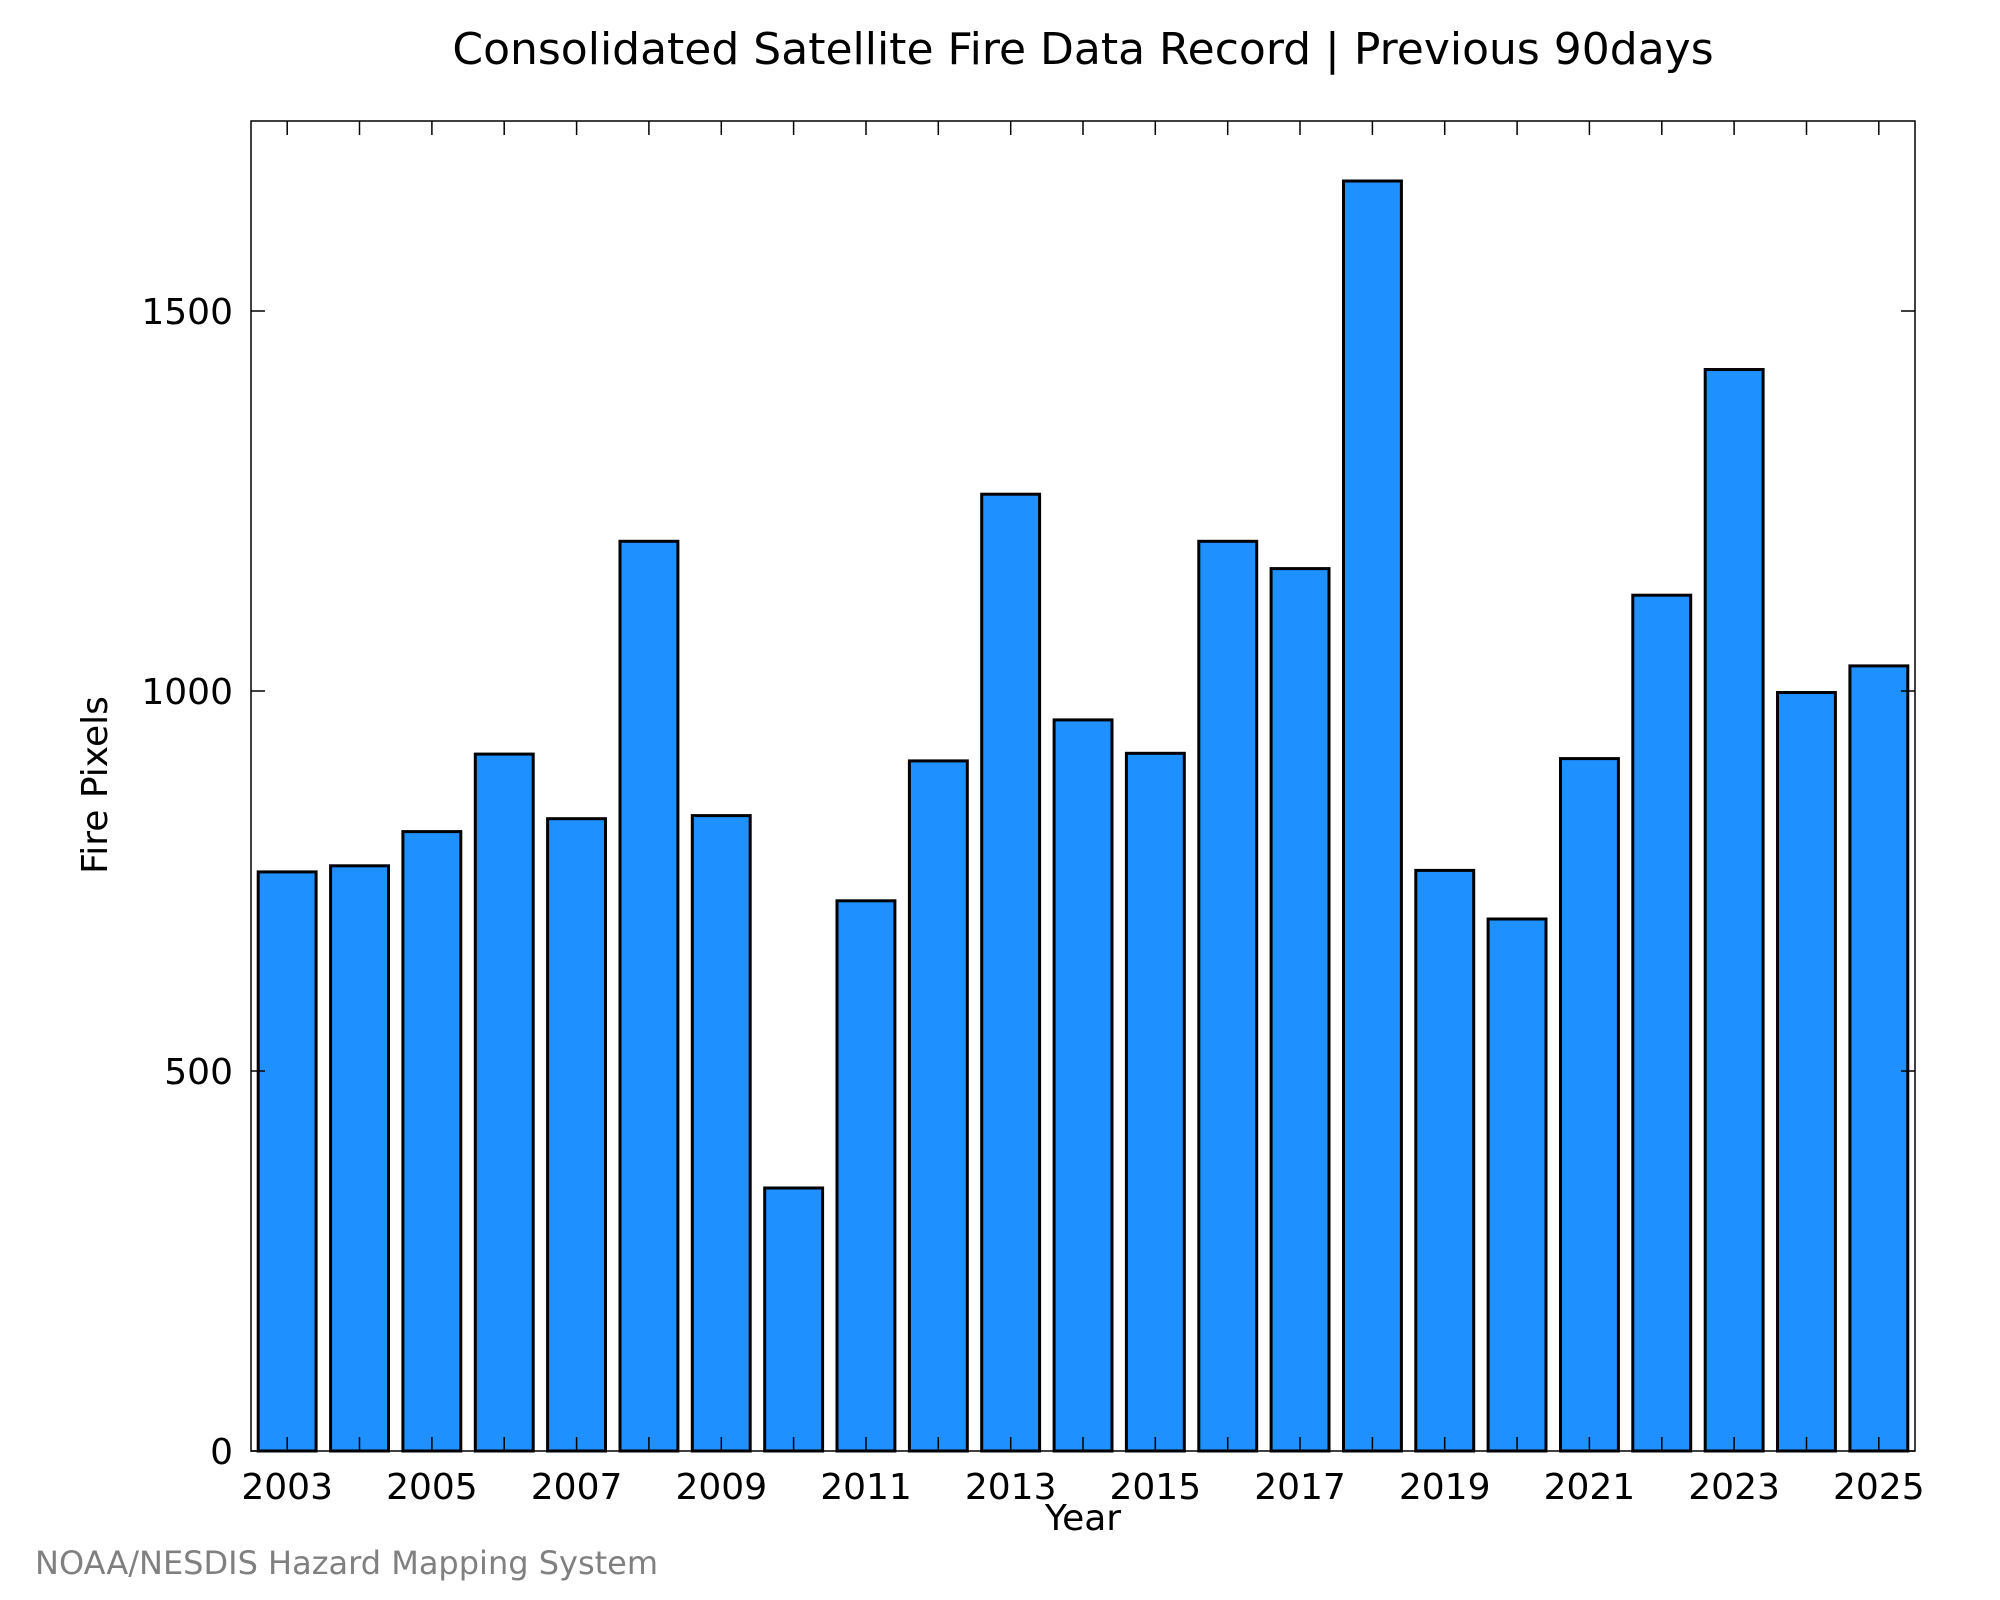 The image size is (2000, 1600). What do you see at coordinates (1300, 1010) in the screenshot?
I see `bar-2017` at bounding box center [1300, 1010].